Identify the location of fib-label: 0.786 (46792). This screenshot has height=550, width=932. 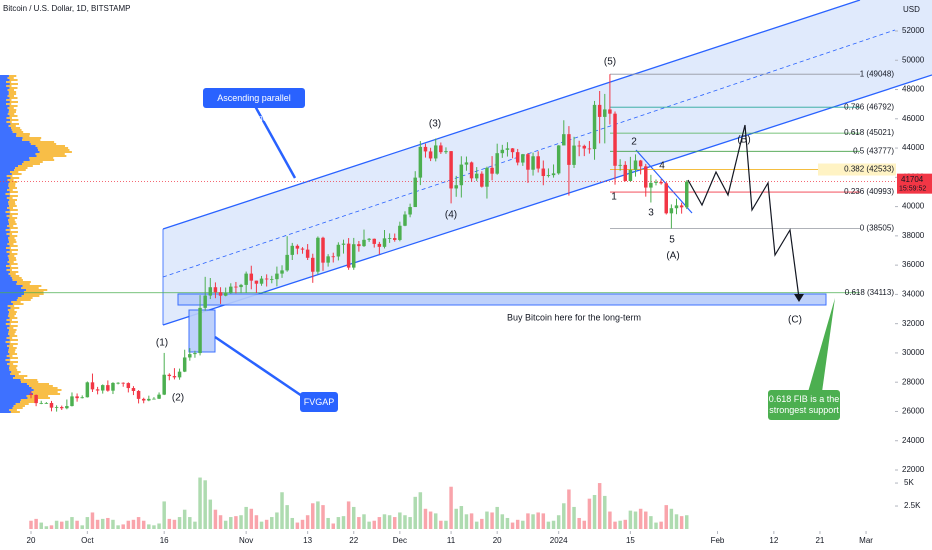
(869, 106).